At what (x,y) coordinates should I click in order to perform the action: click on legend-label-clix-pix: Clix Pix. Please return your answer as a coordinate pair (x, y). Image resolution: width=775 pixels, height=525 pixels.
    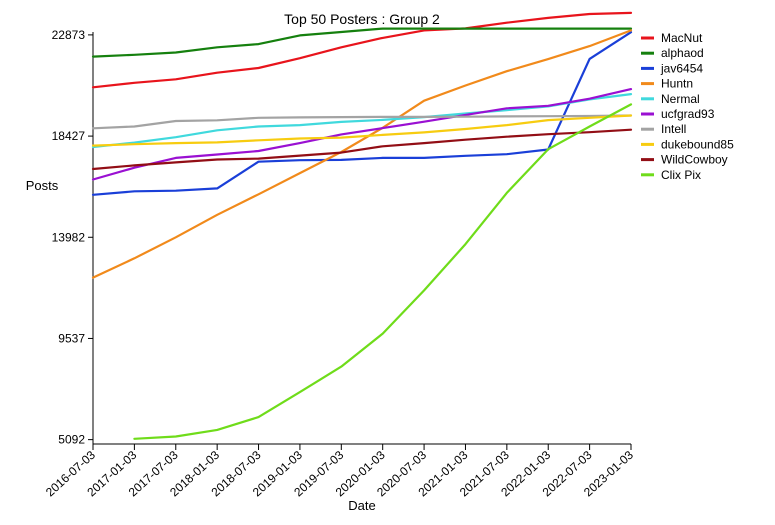
    Looking at the image, I should click on (681, 175).